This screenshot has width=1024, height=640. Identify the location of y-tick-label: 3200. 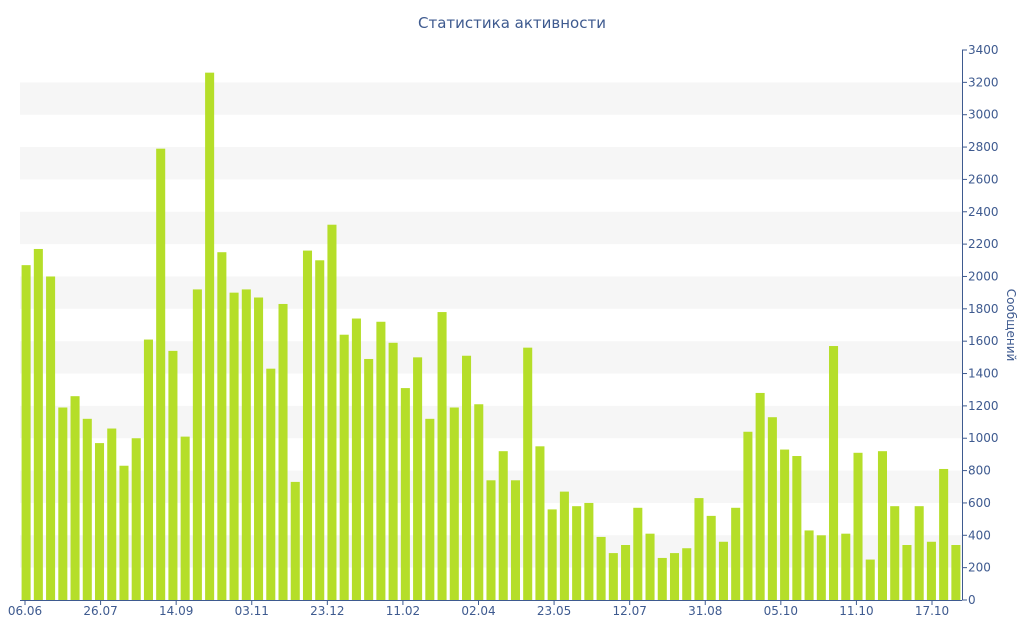
(983, 82).